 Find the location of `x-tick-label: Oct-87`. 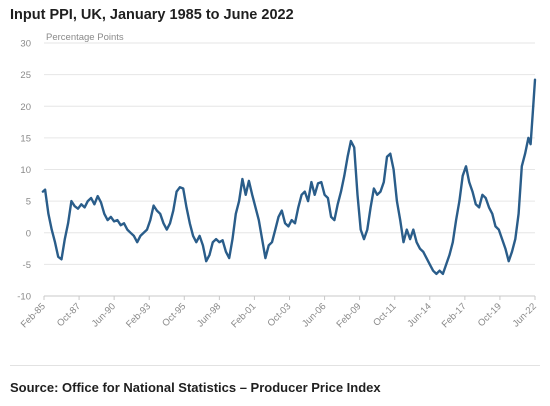

x-tick-label: Oct-87 is located at coordinates (69, 315).